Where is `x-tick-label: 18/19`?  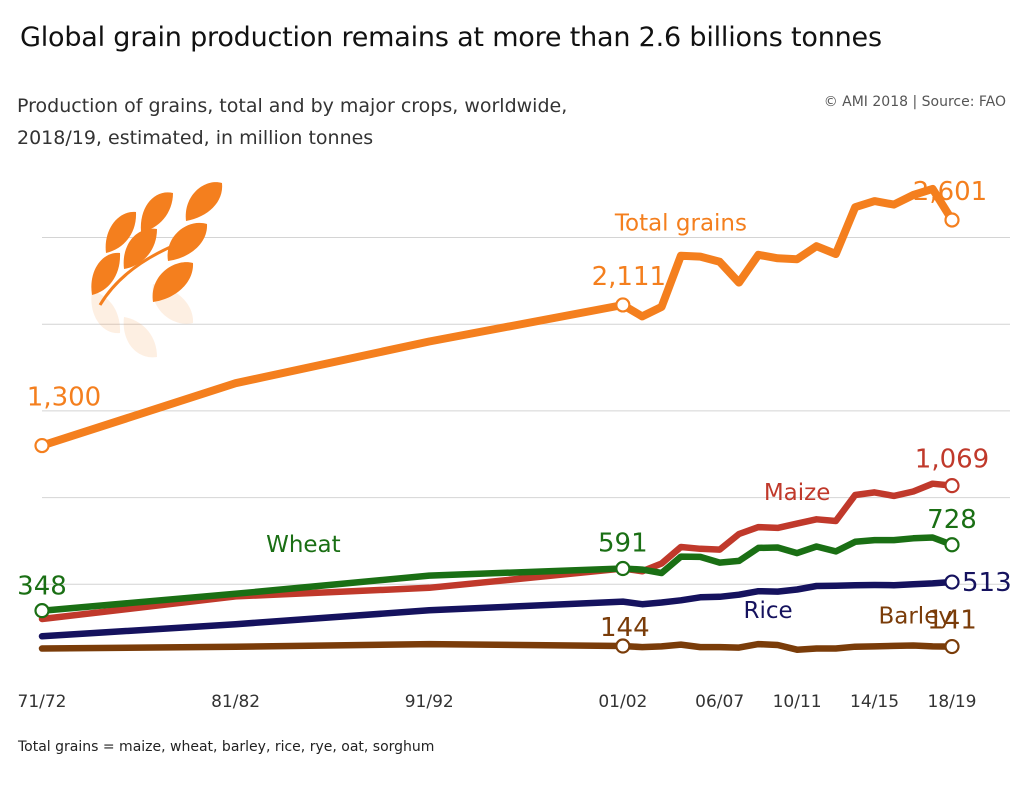
x-tick-label: 18/19 is located at coordinates (952, 702).